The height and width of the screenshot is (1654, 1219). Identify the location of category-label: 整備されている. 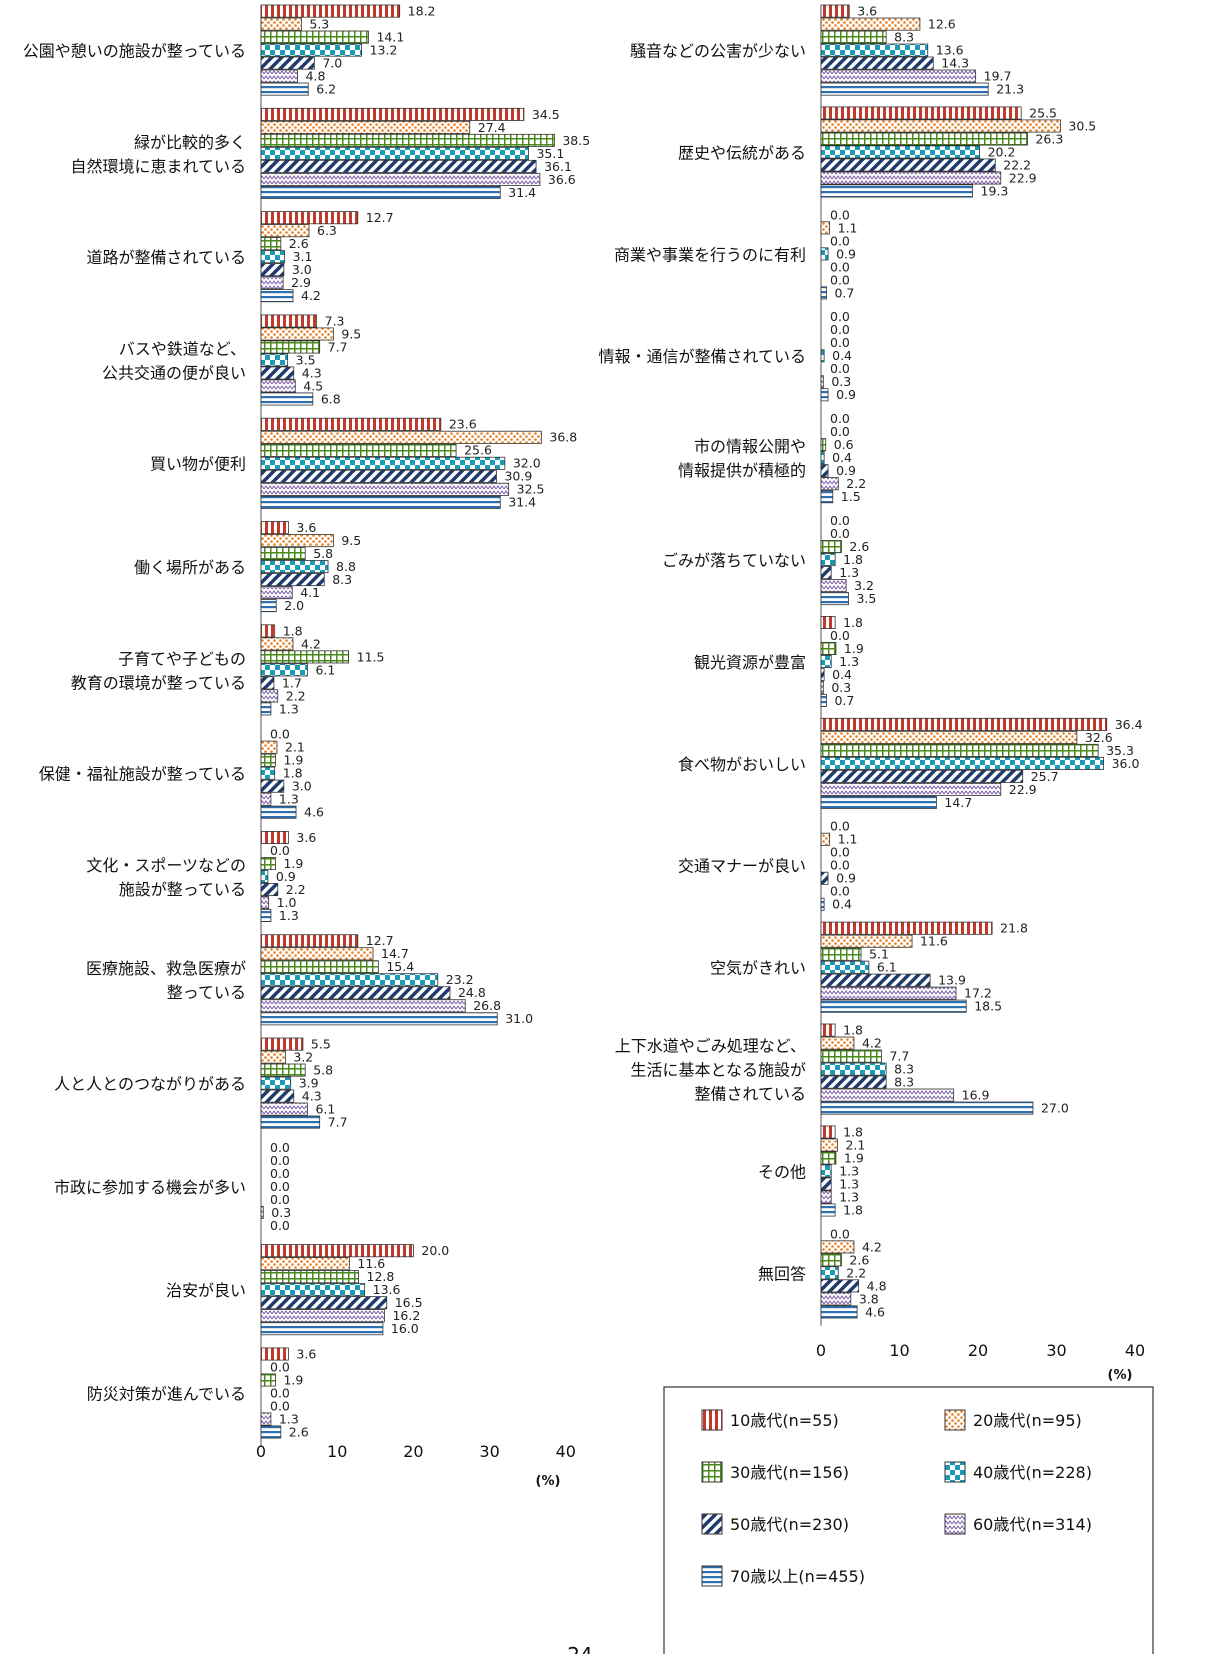
(750, 1094).